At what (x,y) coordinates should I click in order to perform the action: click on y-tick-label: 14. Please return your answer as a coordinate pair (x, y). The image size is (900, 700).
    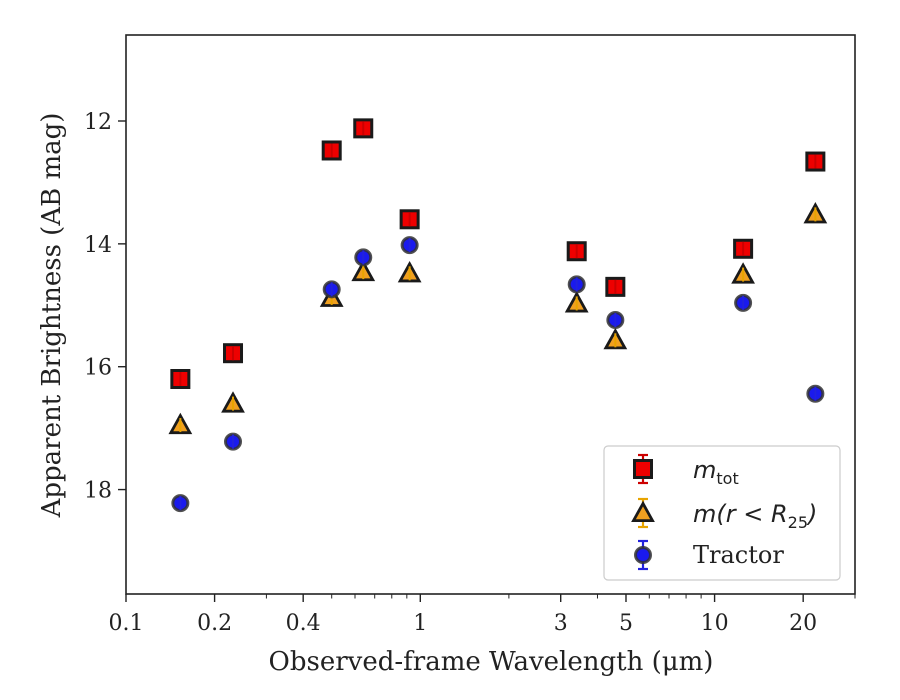
    Looking at the image, I should click on (98, 245).